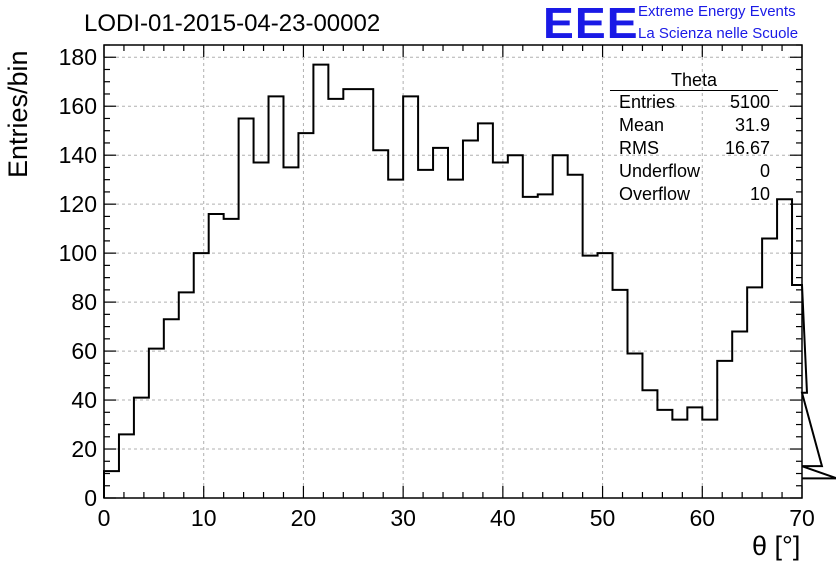  Describe the element at coordinates (591, 24) in the screenshot. I see `eee-logo: EEE` at that location.